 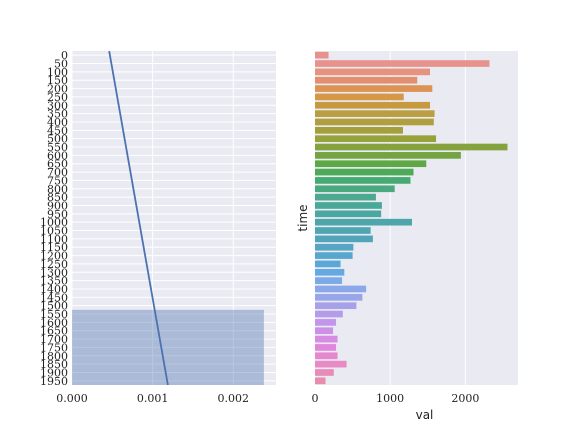 I want to click on left-ytick-label: 100, so click(x=57, y=72).